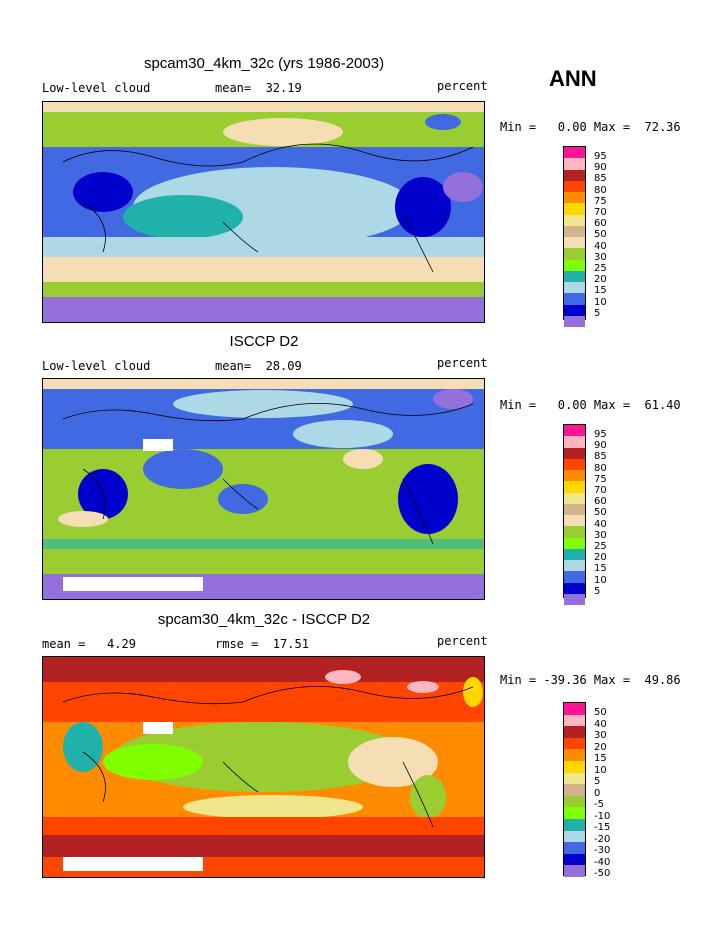 Image resolution: width=723 pixels, height=935 pixels. I want to click on panel-2-colorbar-tick: 10, so click(600, 580).